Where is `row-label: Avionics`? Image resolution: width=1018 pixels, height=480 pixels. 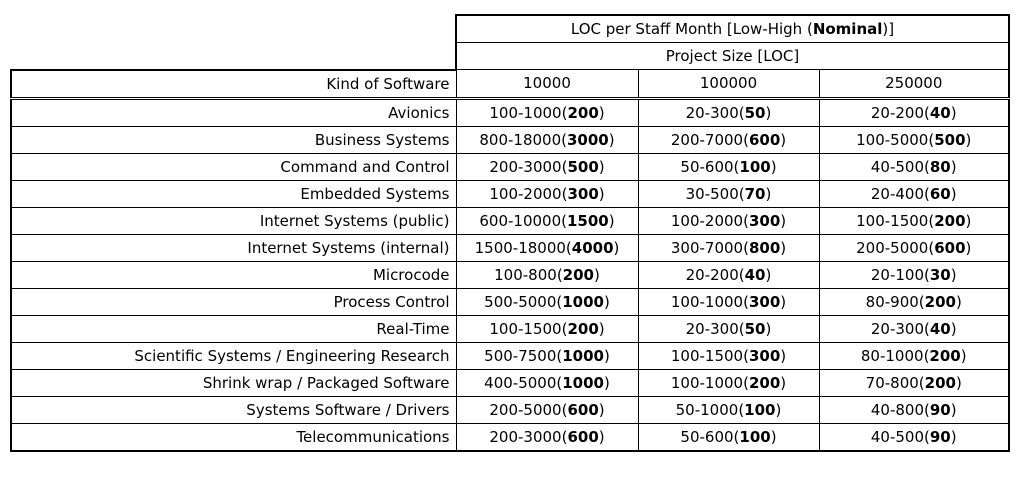
row-label: Avionics is located at coordinates (233, 112).